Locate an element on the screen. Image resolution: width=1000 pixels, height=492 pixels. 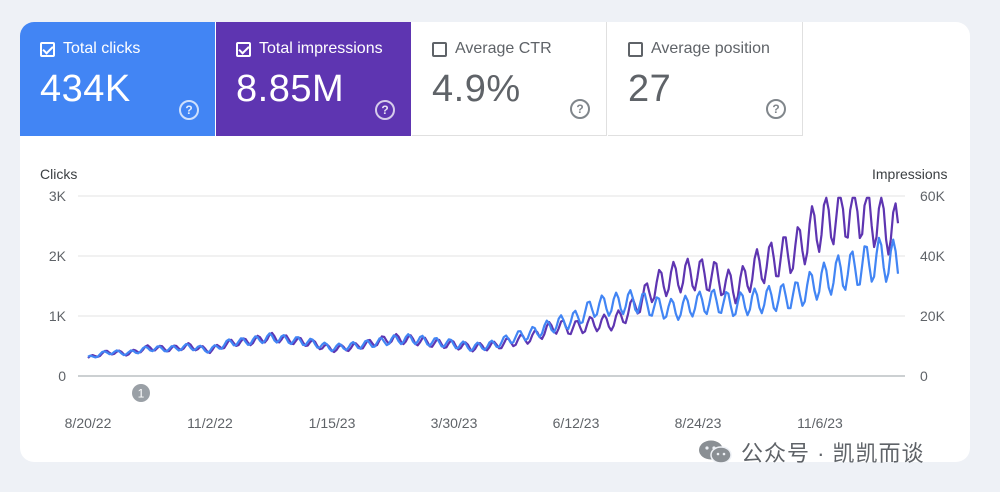
right-tick-label: 0 is located at coordinates (924, 376).